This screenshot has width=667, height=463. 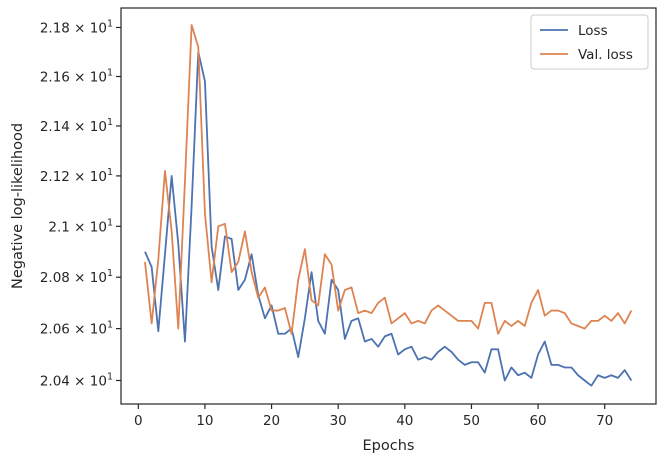 What do you see at coordinates (138, 421) in the screenshot?
I see `x-tick-label: 0` at bounding box center [138, 421].